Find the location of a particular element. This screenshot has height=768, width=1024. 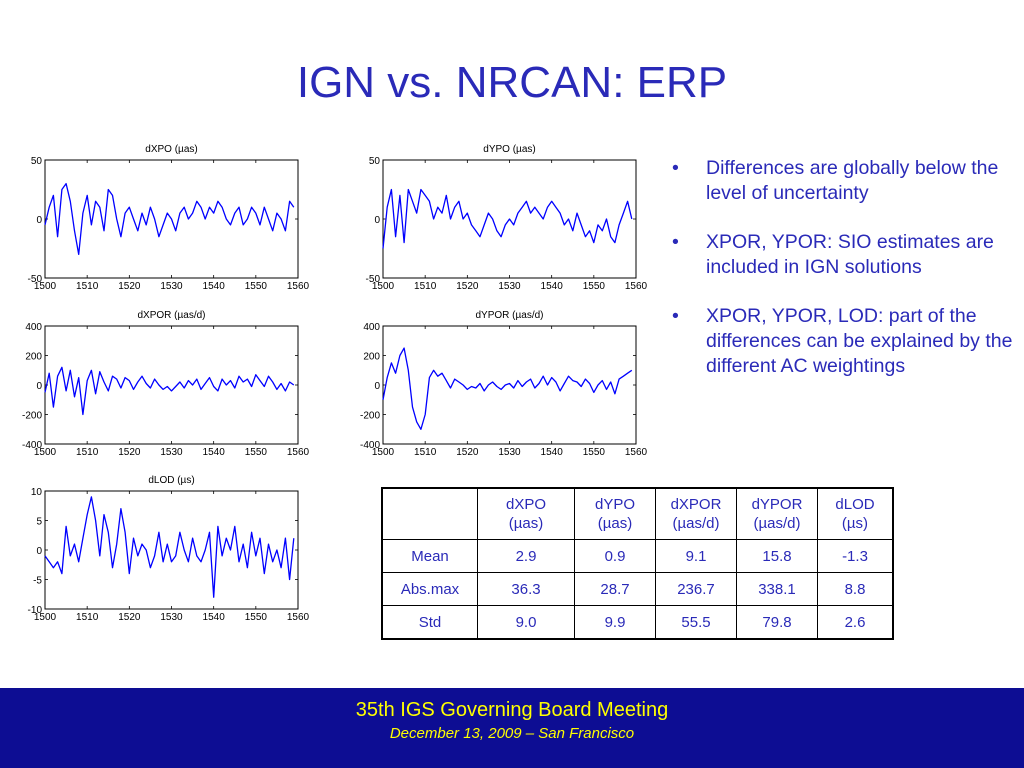

table-cell: 9.0 is located at coordinates (526, 622).